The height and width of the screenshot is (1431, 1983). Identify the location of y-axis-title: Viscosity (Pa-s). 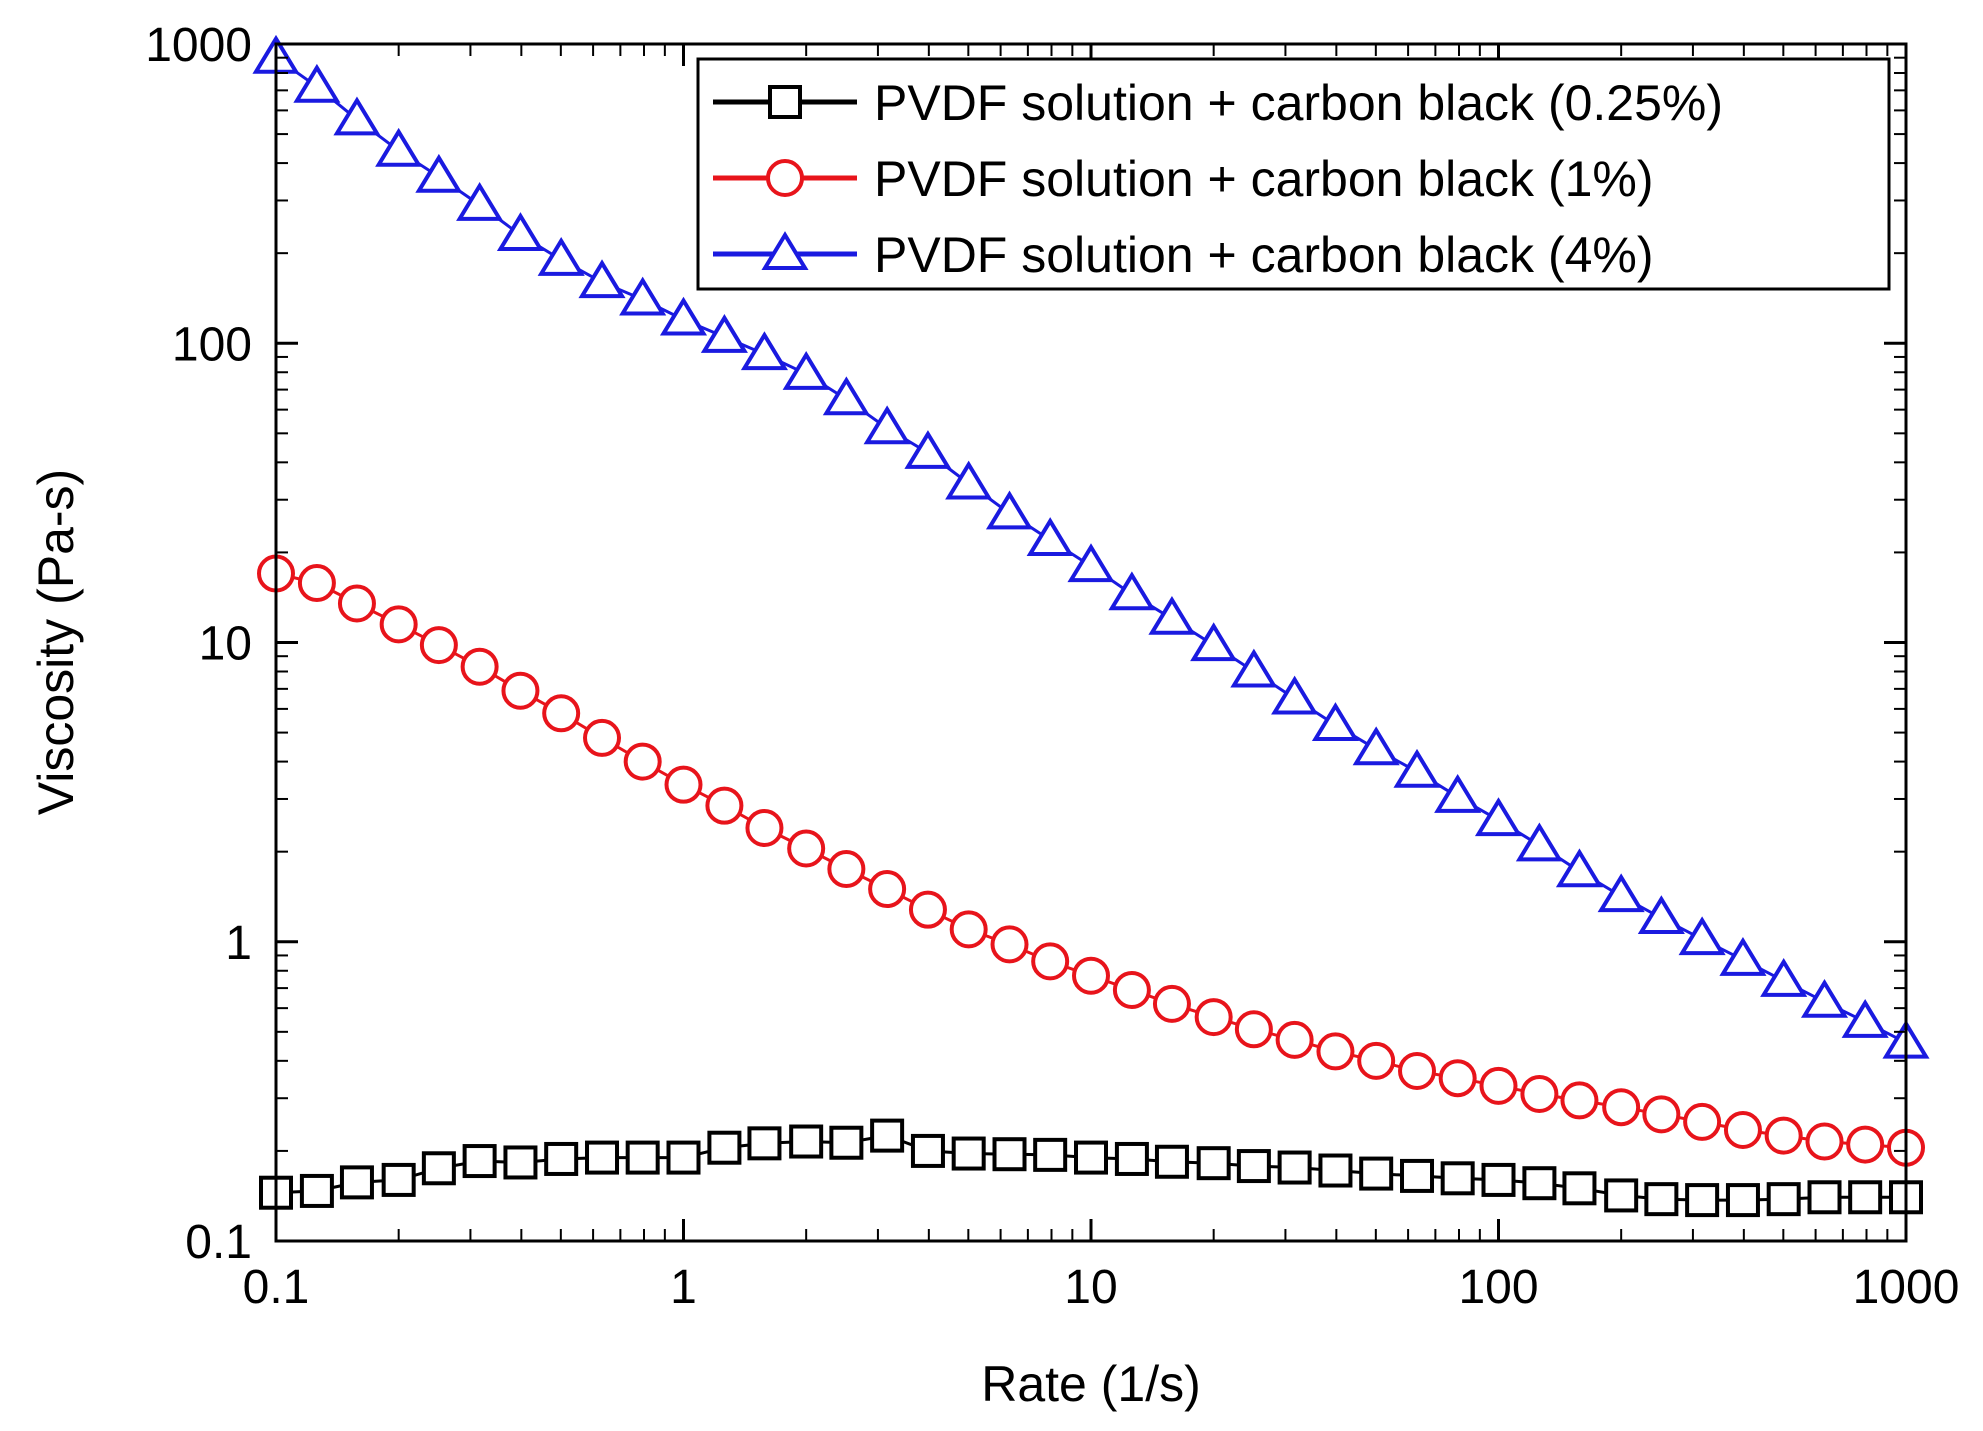
(56, 642).